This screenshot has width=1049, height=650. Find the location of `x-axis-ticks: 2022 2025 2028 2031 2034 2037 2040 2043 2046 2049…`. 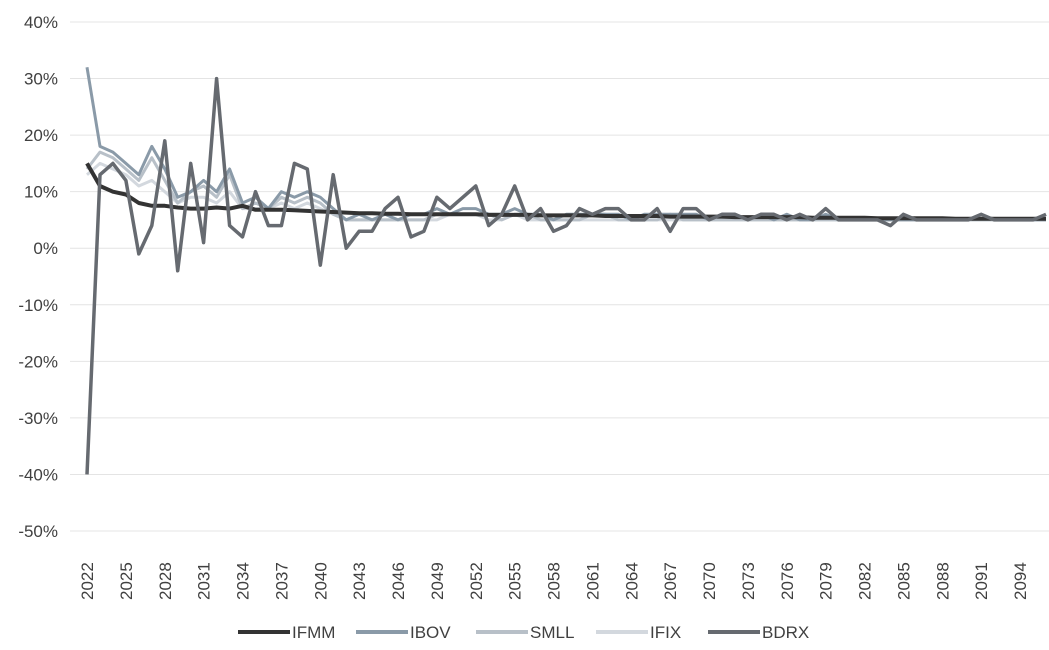

x-axis-ticks: 2022 2025 2028 2031 2034 2037 2040 2043 2046 2049… is located at coordinates (554, 581).